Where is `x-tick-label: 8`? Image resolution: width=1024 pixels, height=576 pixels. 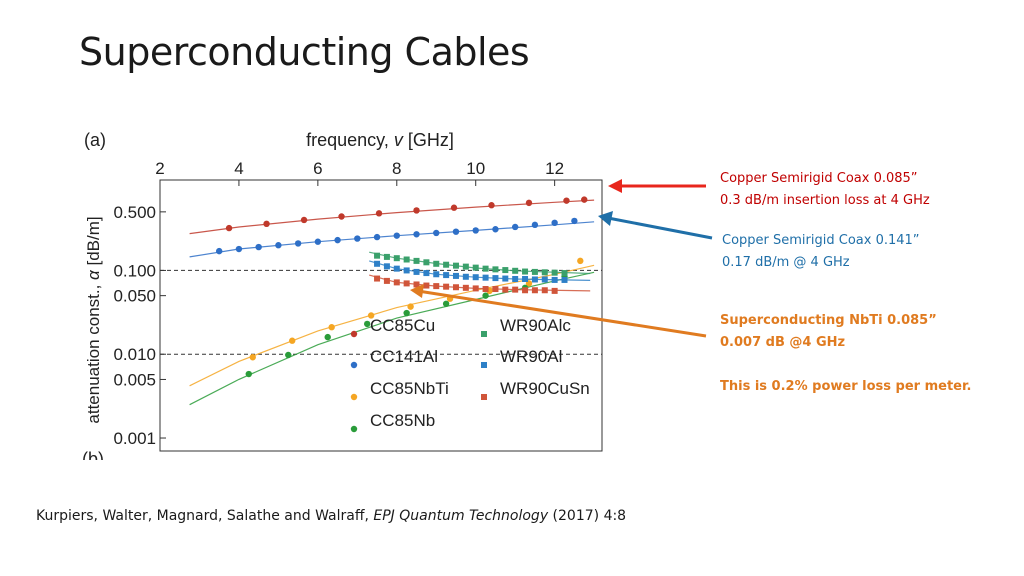 x-tick-label: 8 is located at coordinates (396, 168).